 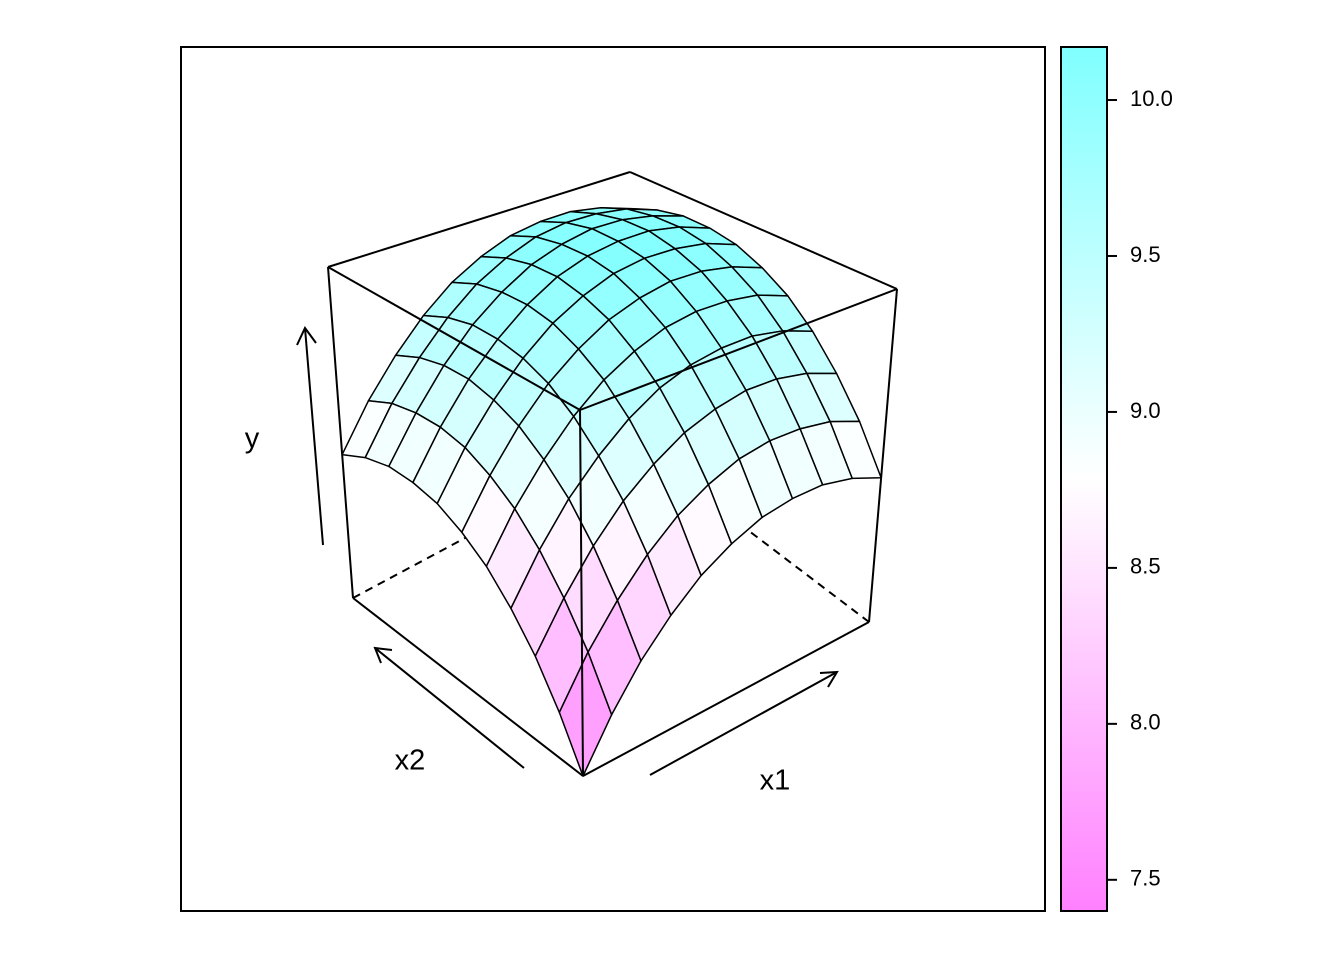 I want to click on surface-facet, so click(x=585, y=714).